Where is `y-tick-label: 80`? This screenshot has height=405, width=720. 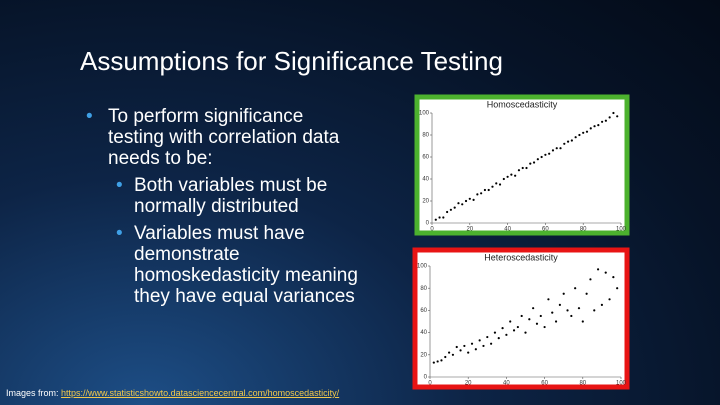
y-tick-label: 80 is located at coordinates (425, 136).